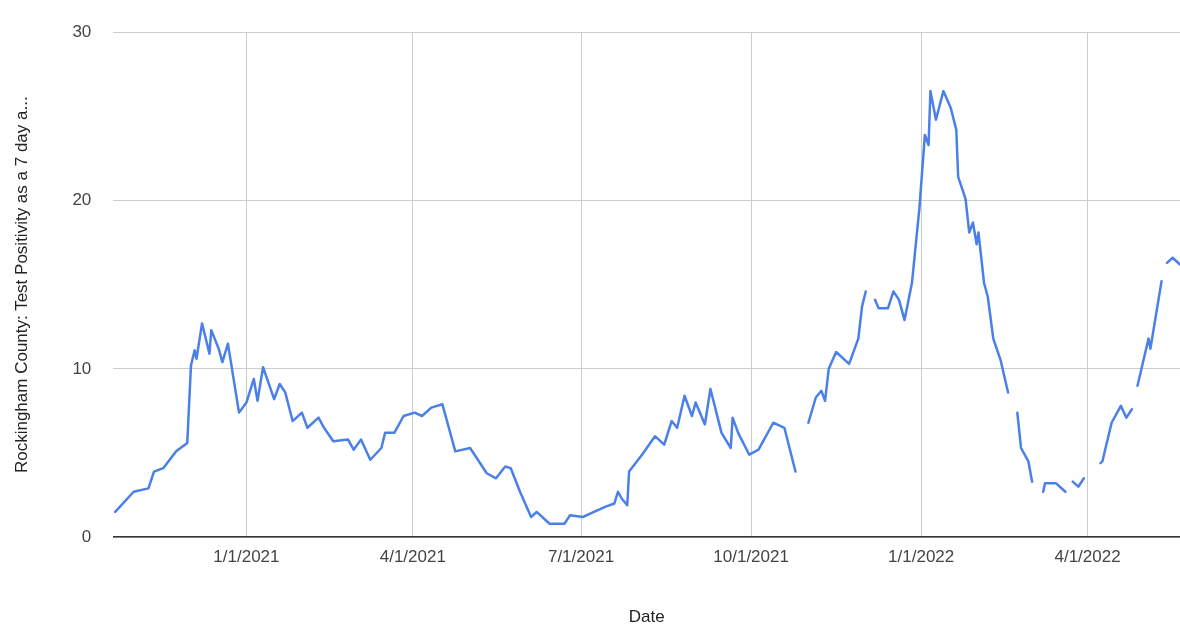 The height and width of the screenshot is (636, 1180). I want to click on y-tick-label: 20, so click(82, 200).